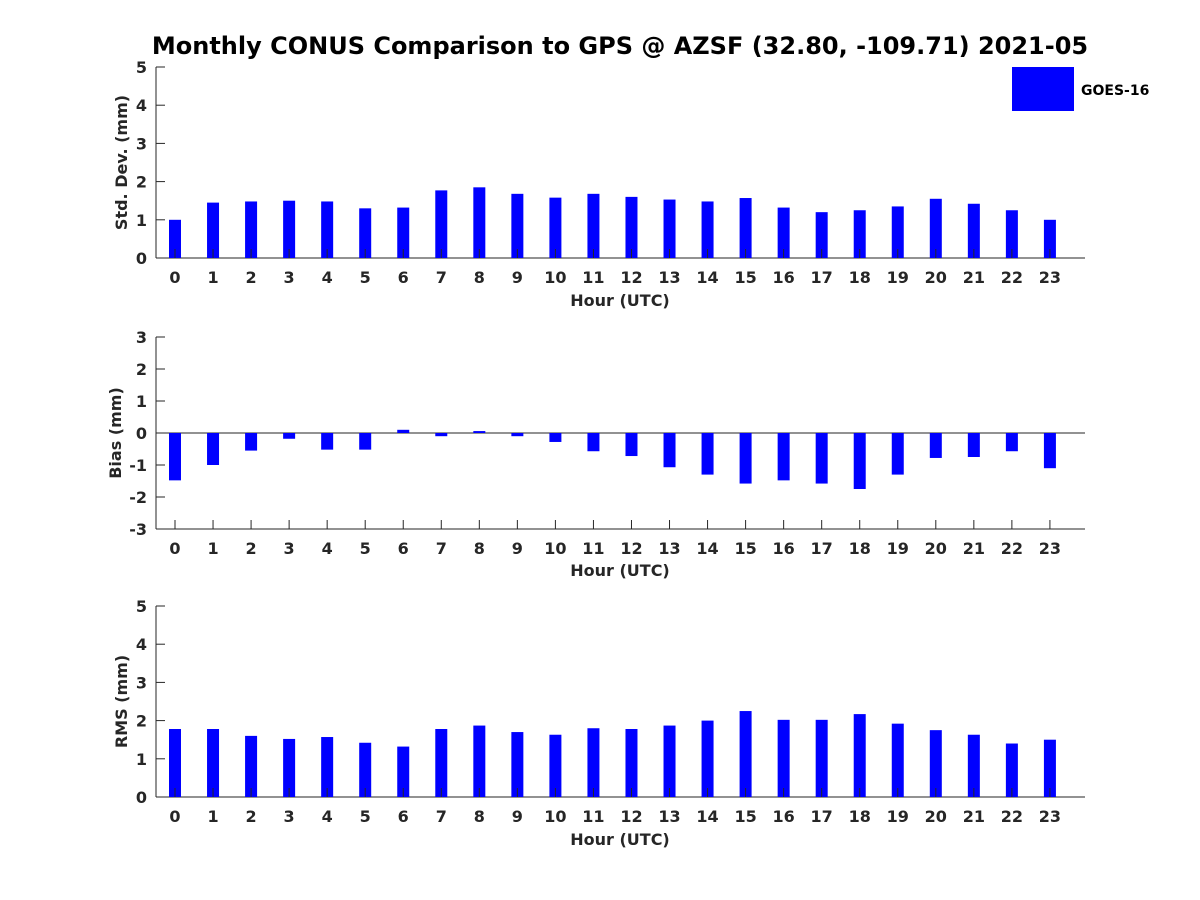  What do you see at coordinates (403, 277) in the screenshot?
I see `std-dev-x-tick-label: 6` at bounding box center [403, 277].